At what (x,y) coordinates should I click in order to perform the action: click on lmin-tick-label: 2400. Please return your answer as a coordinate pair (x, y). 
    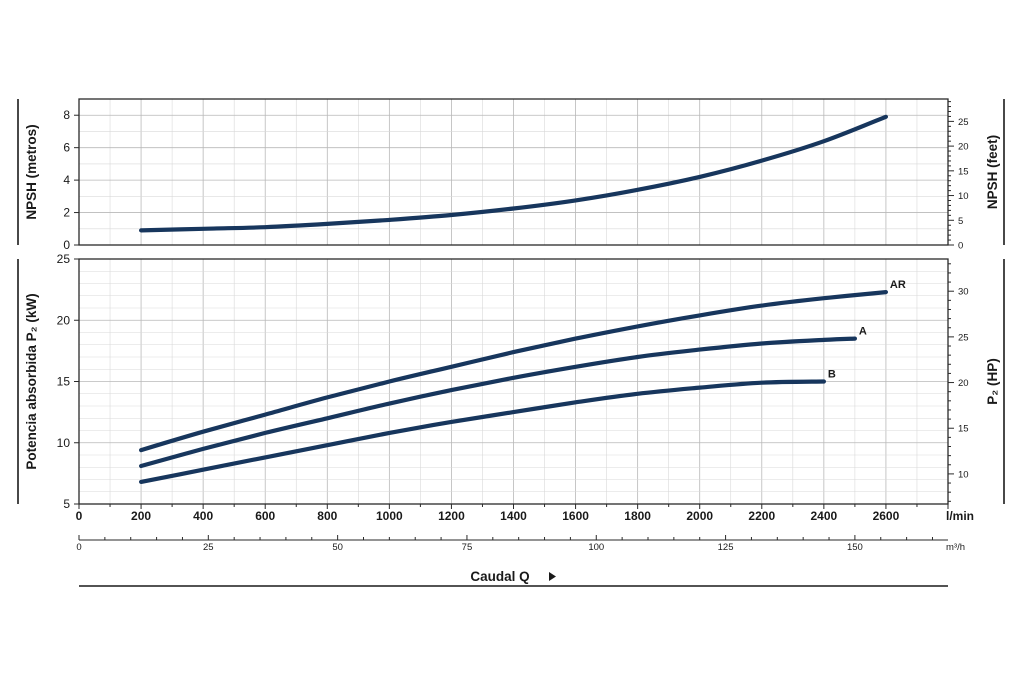
    Looking at the image, I should click on (824, 516).